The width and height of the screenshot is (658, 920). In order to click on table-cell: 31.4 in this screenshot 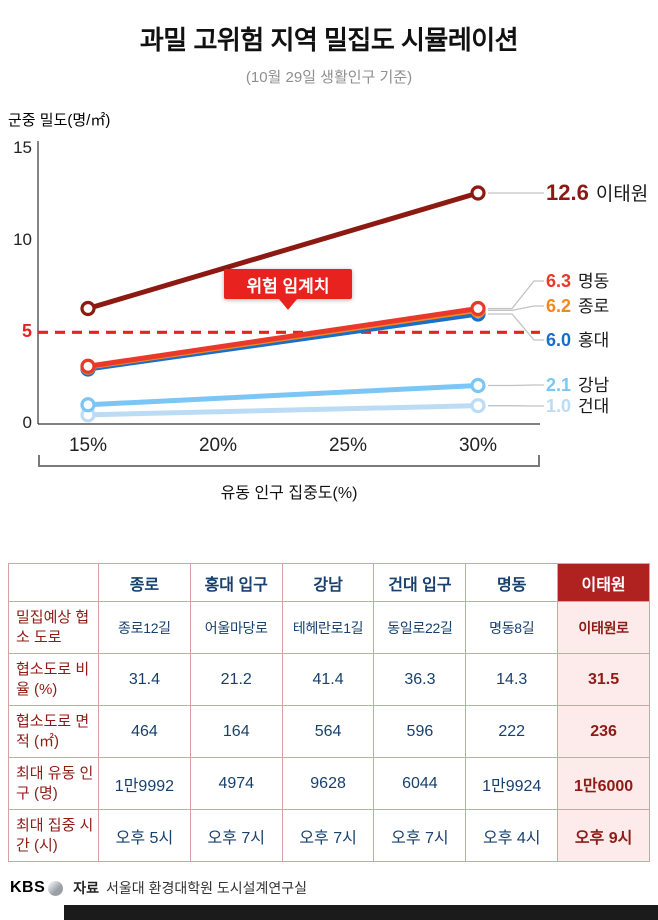, I will do `click(144, 679)`.